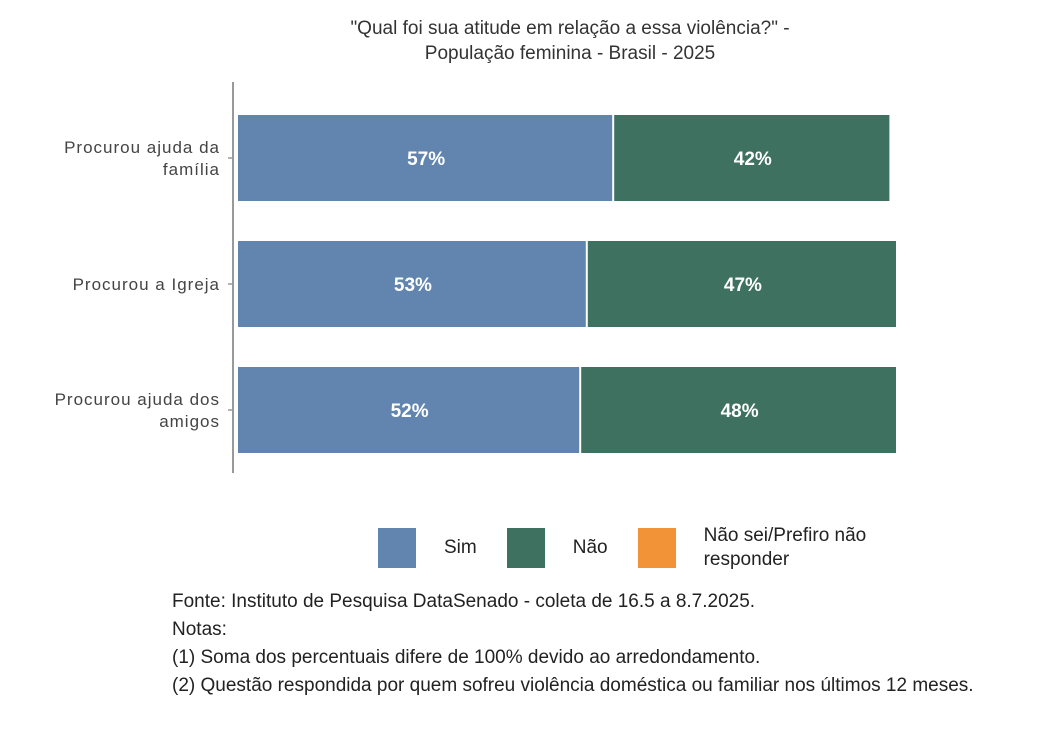  Describe the element at coordinates (397, 548) in the screenshot. I see `legend-swatch-sim` at that location.